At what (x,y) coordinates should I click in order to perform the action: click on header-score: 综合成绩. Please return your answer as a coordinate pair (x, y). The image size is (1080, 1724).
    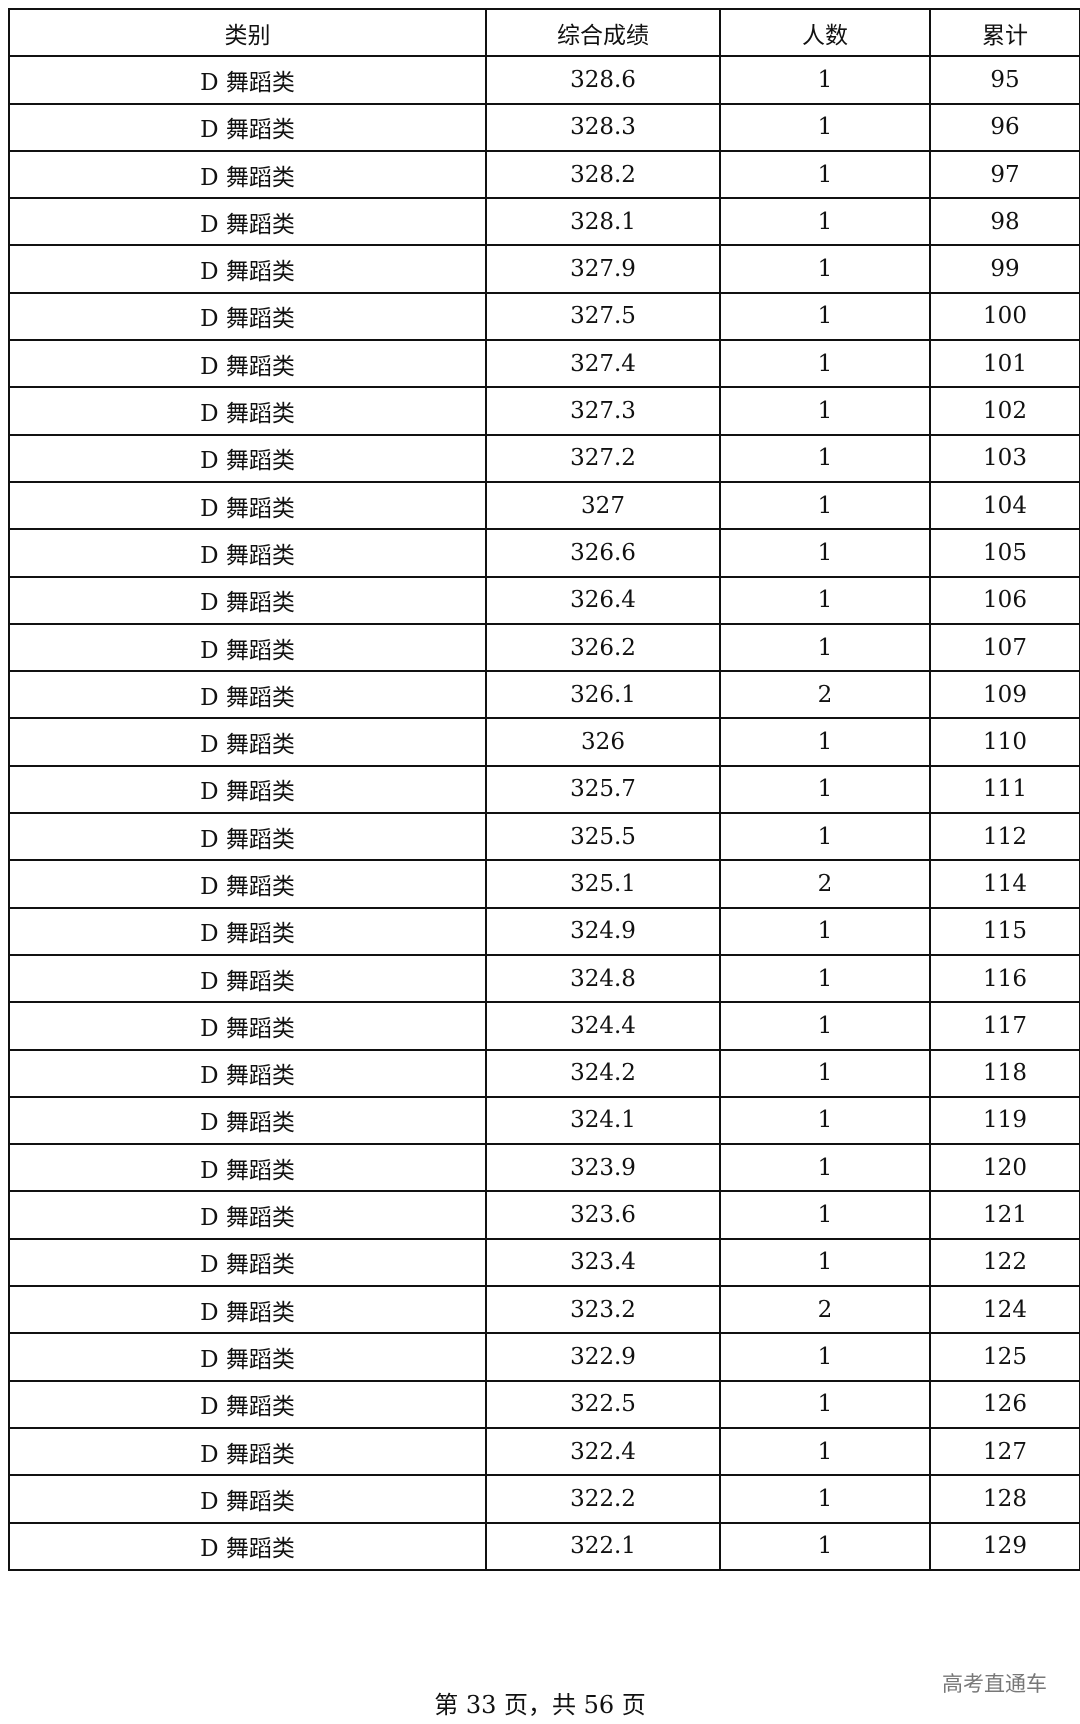
    Looking at the image, I should click on (603, 32).